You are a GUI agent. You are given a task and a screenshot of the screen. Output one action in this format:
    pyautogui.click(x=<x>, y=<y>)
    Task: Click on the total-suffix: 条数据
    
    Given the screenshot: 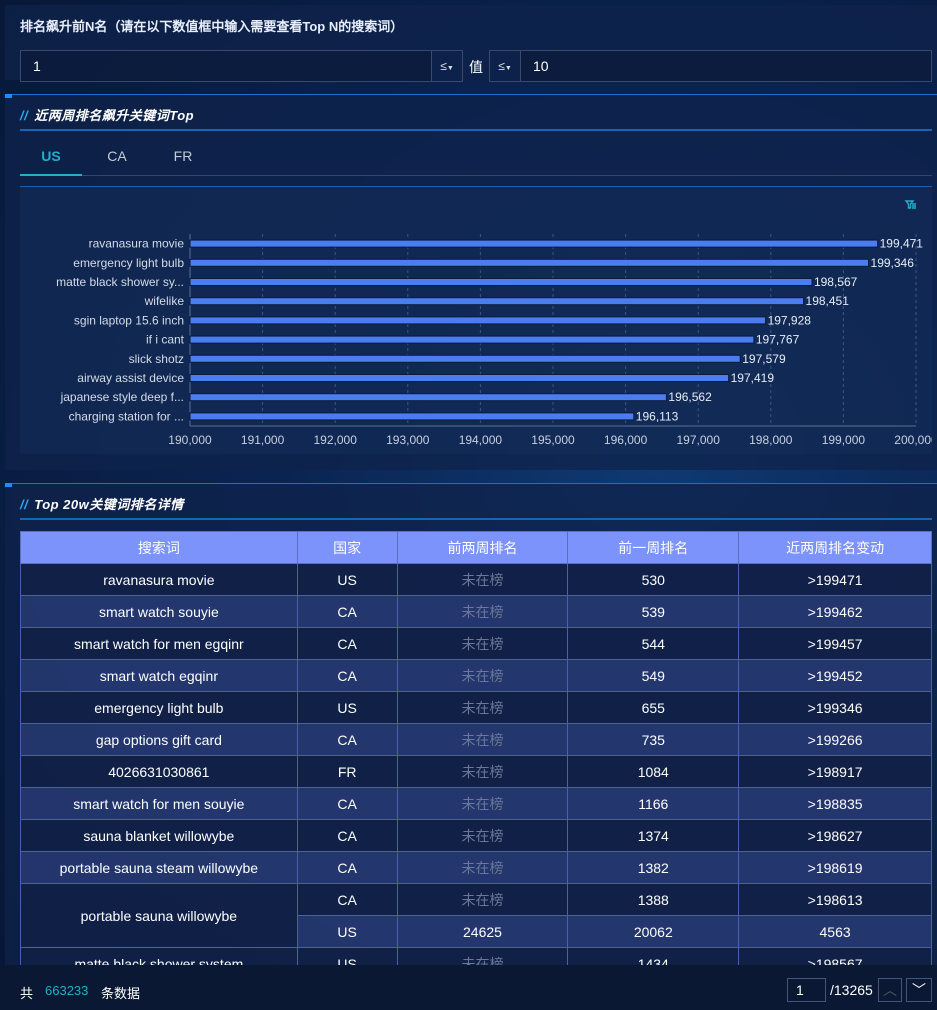 What is the action you would take?
    pyautogui.click(x=121, y=993)
    